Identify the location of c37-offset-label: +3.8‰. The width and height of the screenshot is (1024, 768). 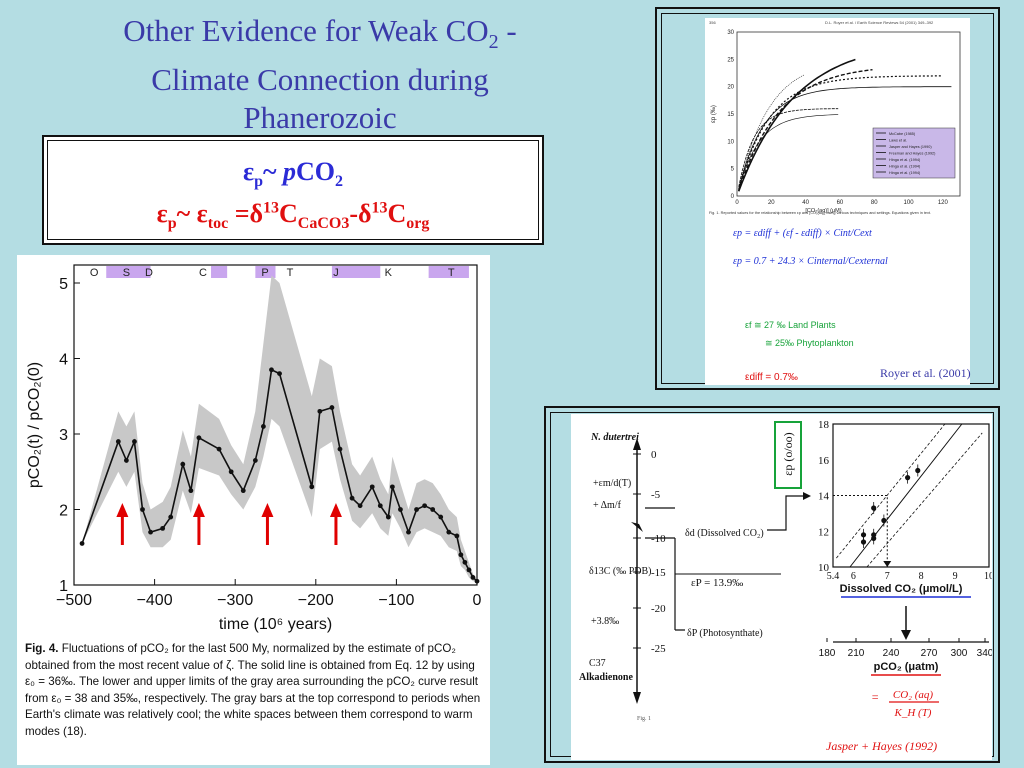
(605, 621).